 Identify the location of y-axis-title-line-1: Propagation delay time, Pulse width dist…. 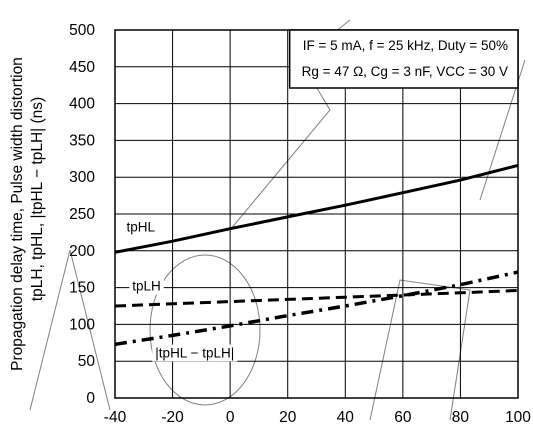
(17, 214).